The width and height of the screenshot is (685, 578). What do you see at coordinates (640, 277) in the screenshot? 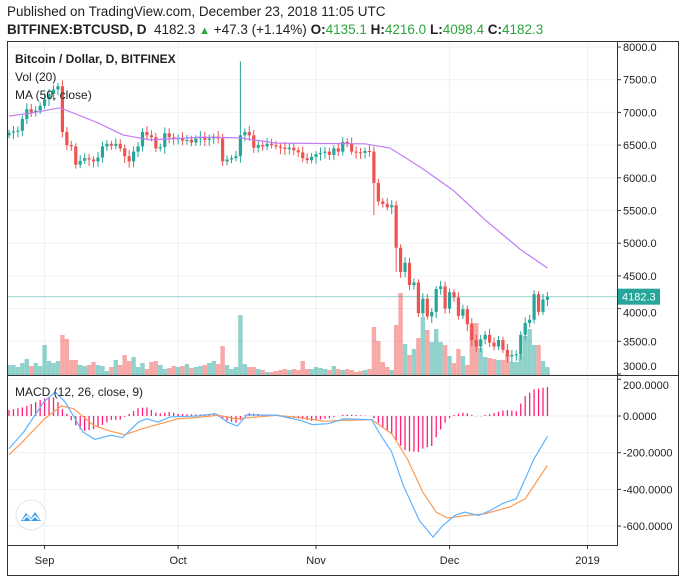
I see `price-tick-label: 4500.0` at bounding box center [640, 277].